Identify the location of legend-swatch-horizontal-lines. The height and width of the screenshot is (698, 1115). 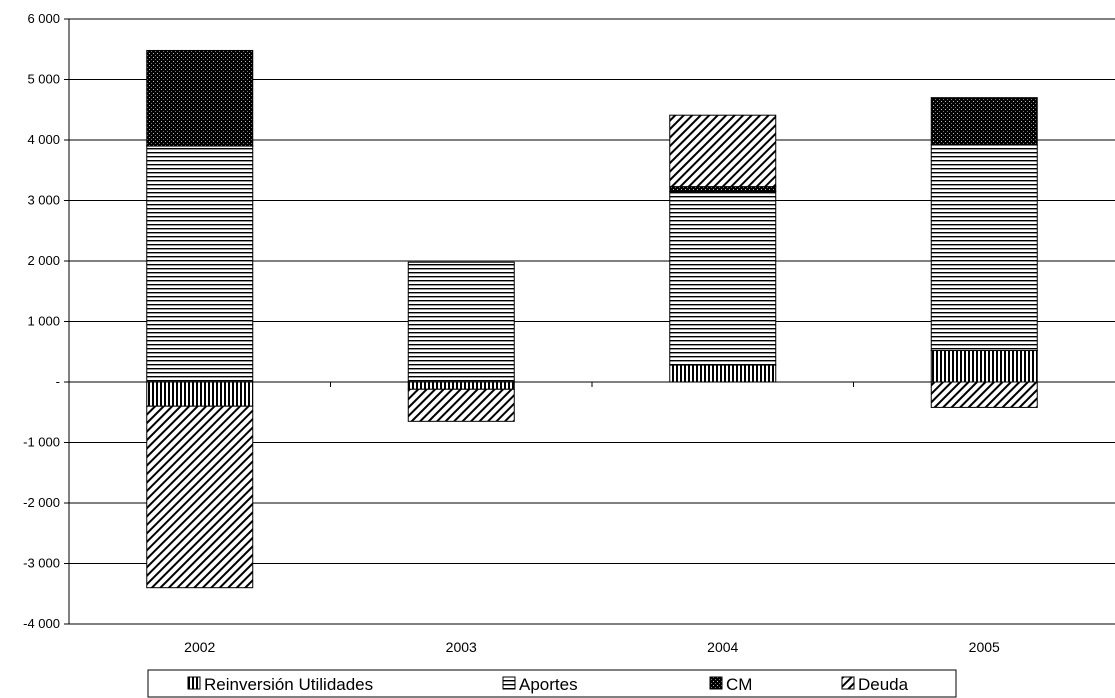
(509, 683).